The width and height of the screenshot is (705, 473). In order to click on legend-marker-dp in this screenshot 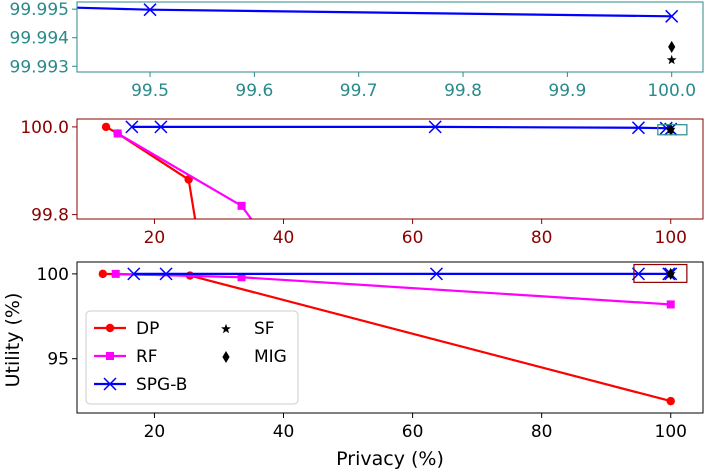, I will do `click(110, 328)`.